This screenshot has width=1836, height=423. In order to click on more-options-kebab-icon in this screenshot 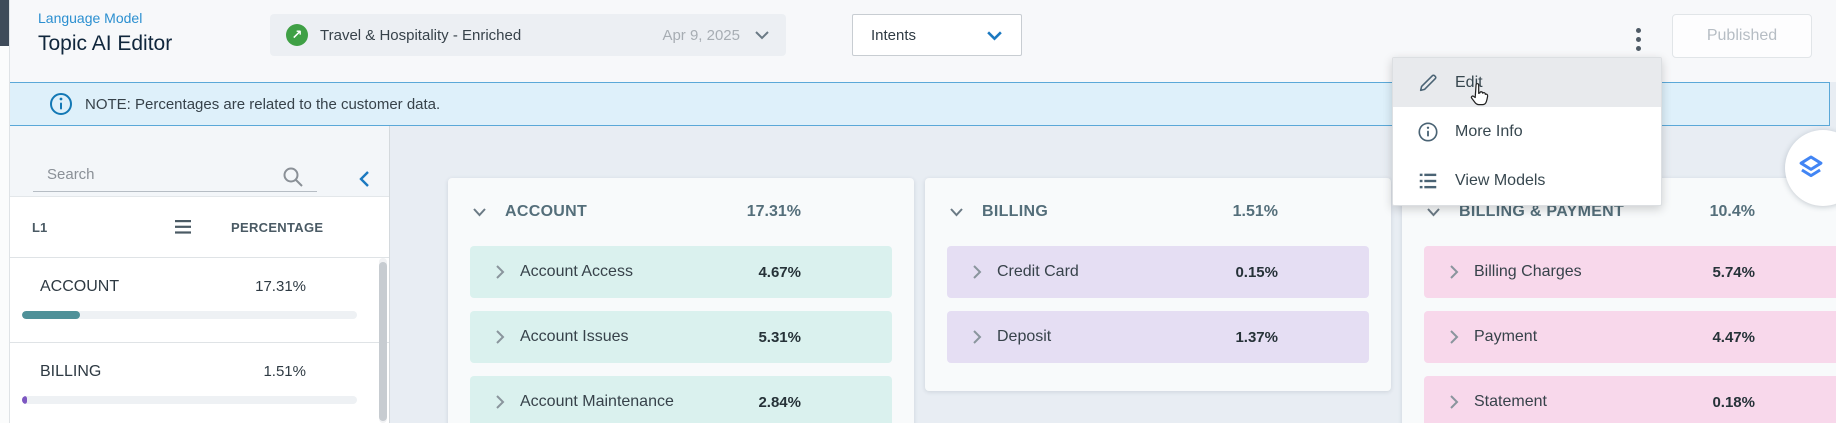, I will do `click(1638, 42)`.